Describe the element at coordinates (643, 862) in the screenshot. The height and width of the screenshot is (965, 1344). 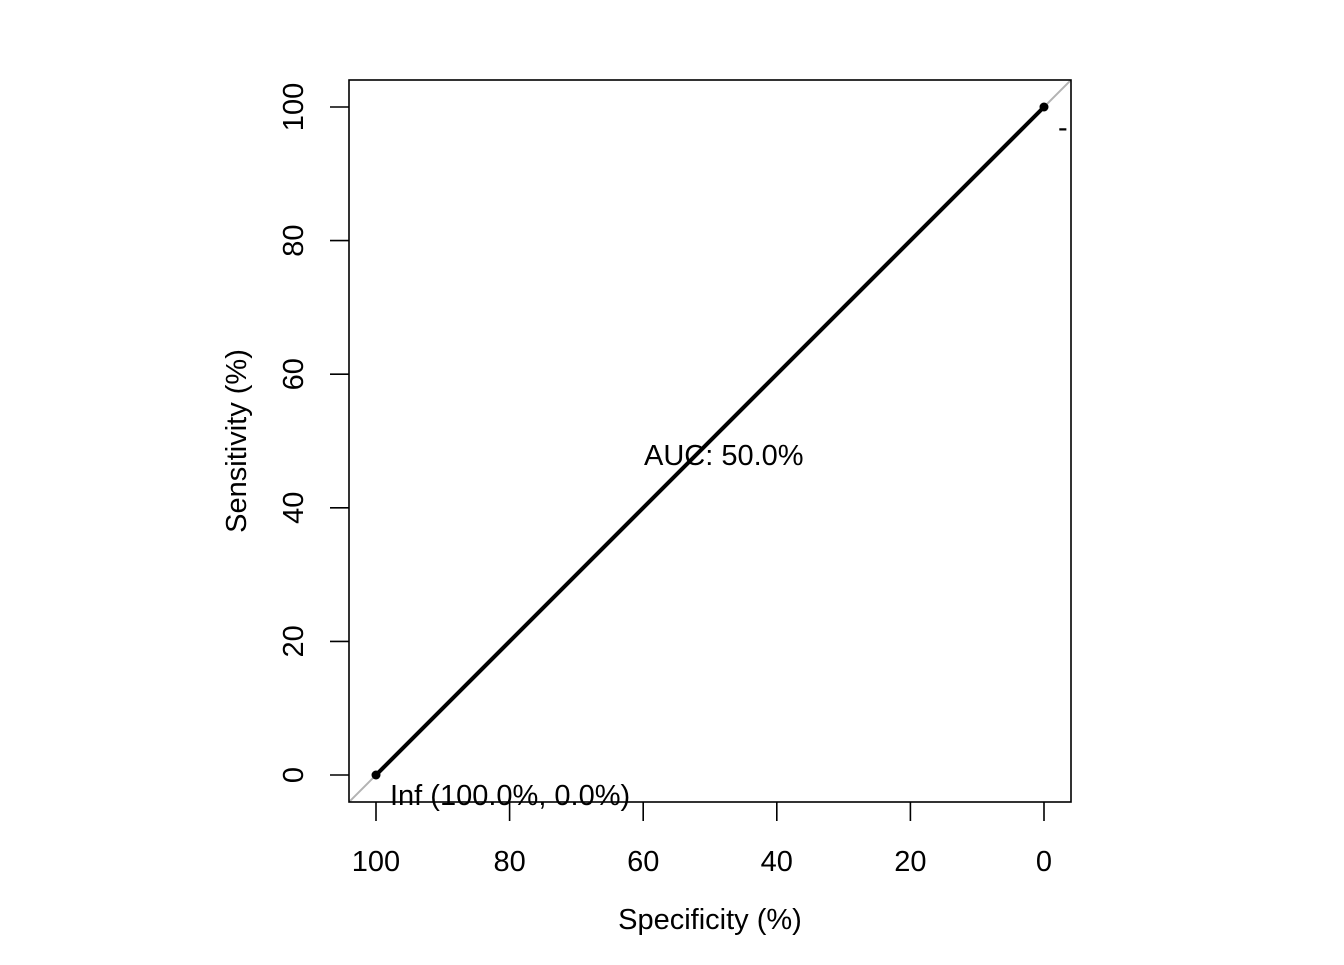
I see `x-tick-label: 60` at that location.